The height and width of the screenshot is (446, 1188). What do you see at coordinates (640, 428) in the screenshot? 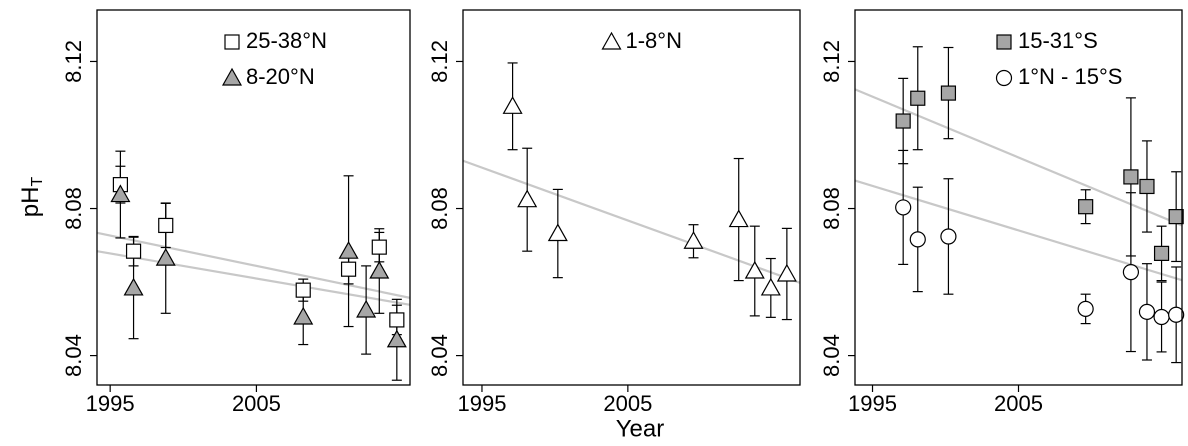
I see `x-axis-label: Year` at bounding box center [640, 428].